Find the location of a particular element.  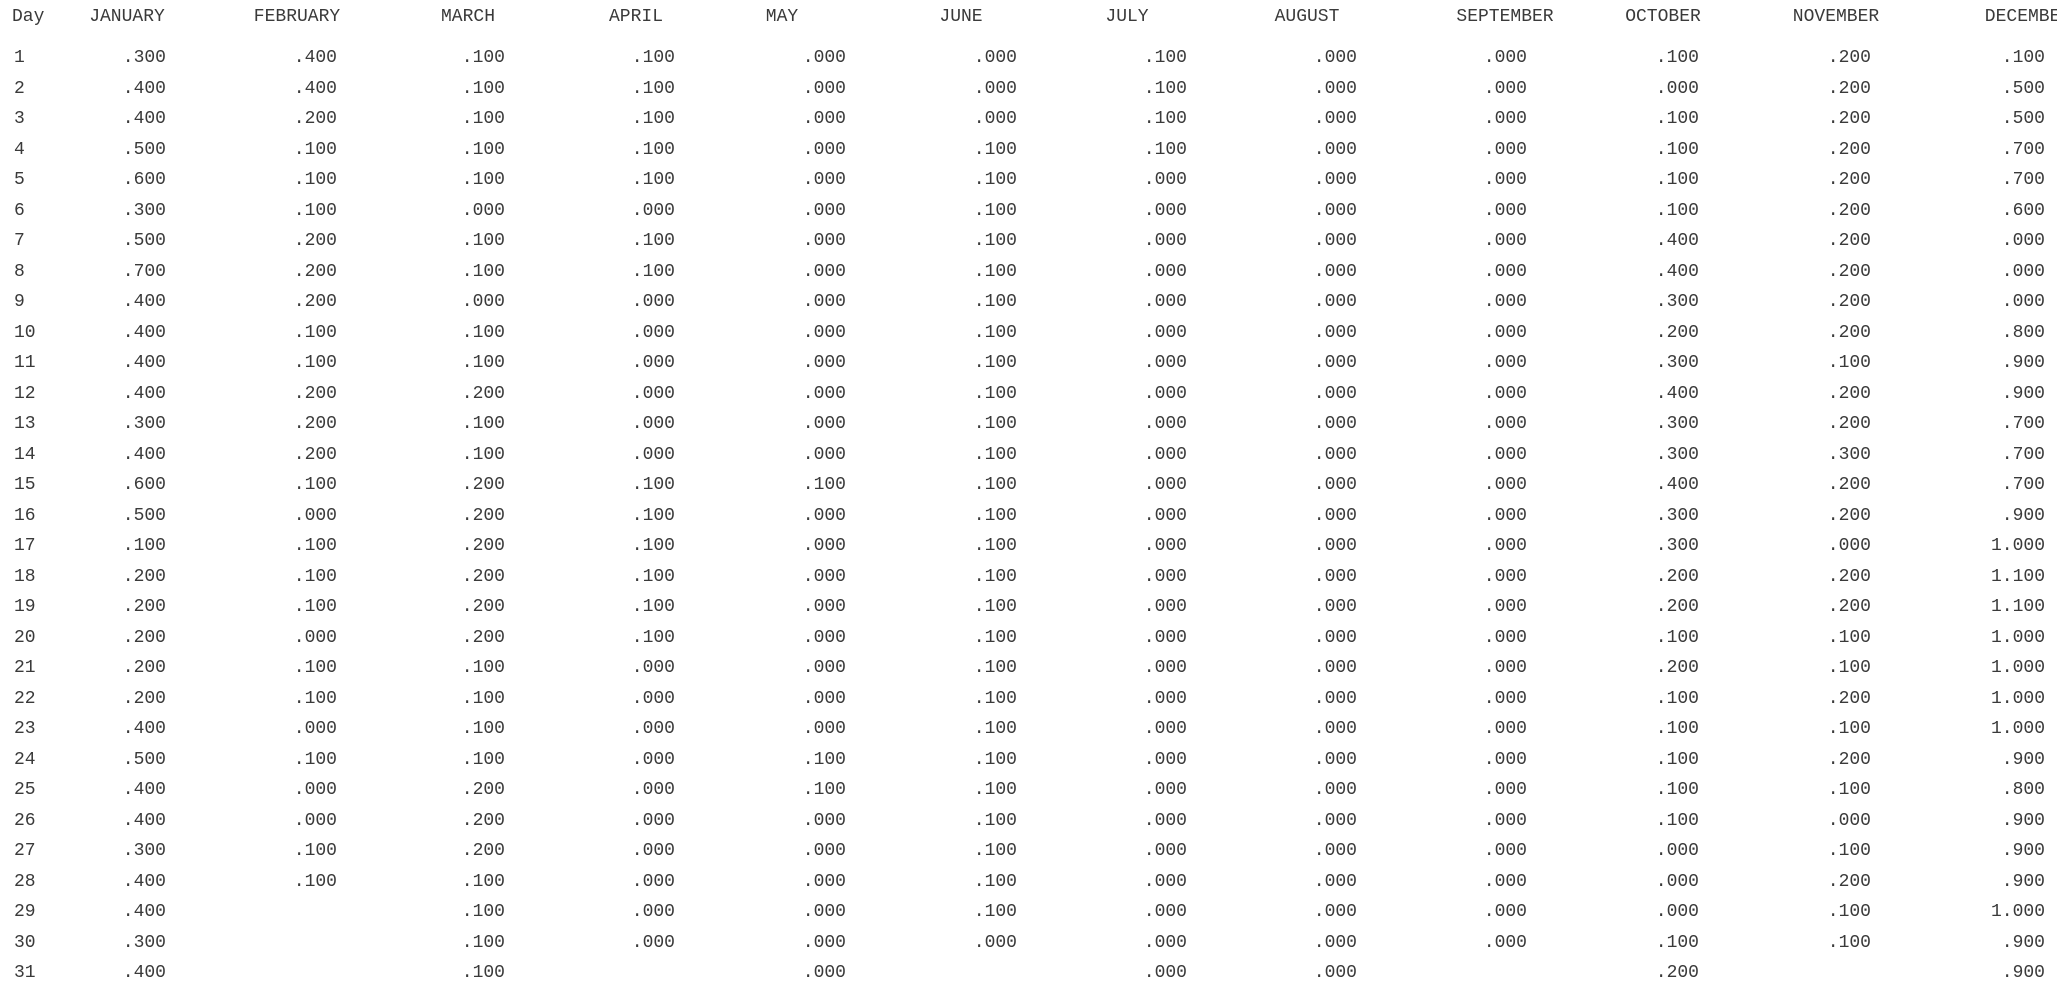

row-day-label: 26 is located at coordinates (25, 820).